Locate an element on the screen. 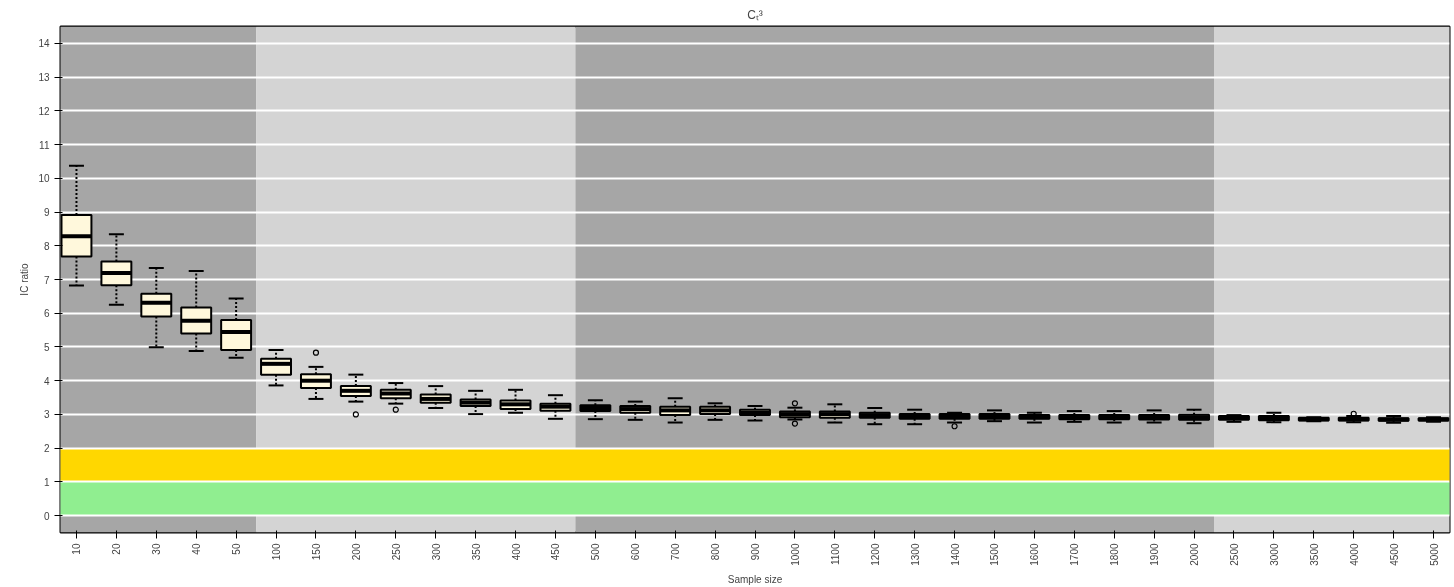  x-tick-label: 1600 is located at coordinates (1035, 554).